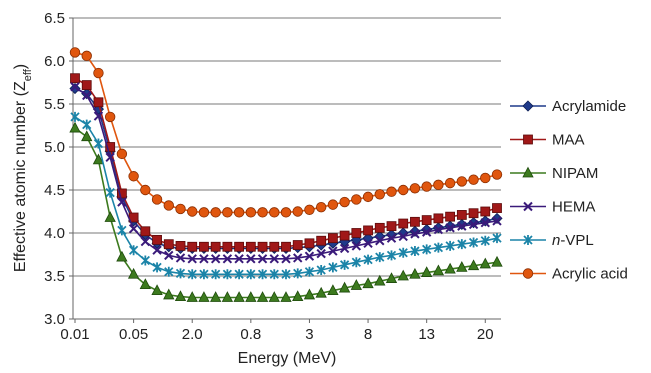  What do you see at coordinates (575, 173) in the screenshot?
I see `legend-label: NIPAM` at bounding box center [575, 173].